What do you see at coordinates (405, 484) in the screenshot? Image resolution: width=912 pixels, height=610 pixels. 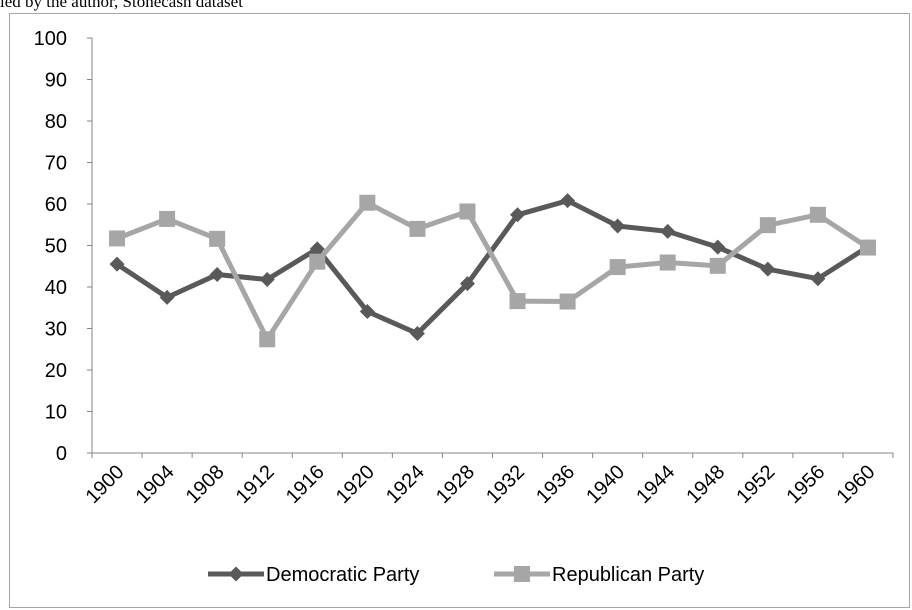 I see `x-tick-label: 1924` at bounding box center [405, 484].